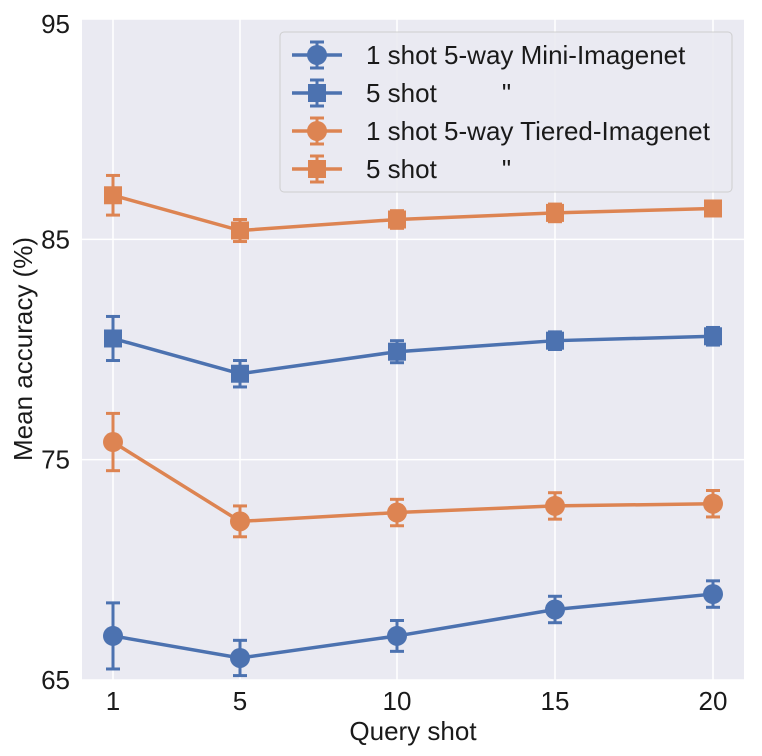 The width and height of the screenshot is (762, 756). What do you see at coordinates (55, 460) in the screenshot?
I see `y-tick-label: 75` at bounding box center [55, 460].